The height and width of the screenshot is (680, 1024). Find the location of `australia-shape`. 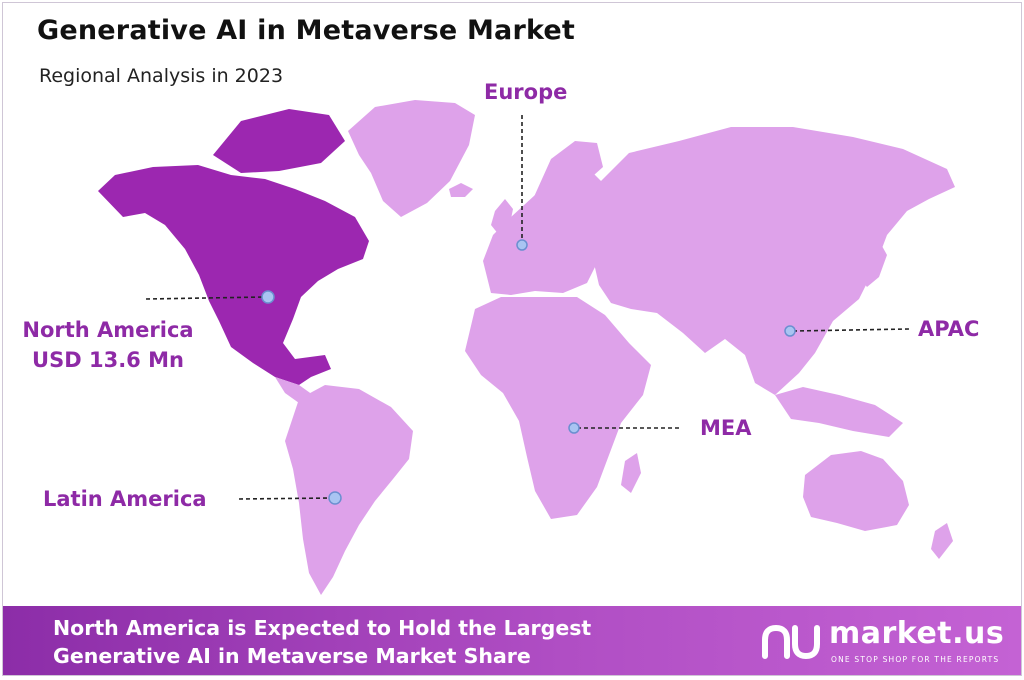

australia-shape is located at coordinates (856, 491).